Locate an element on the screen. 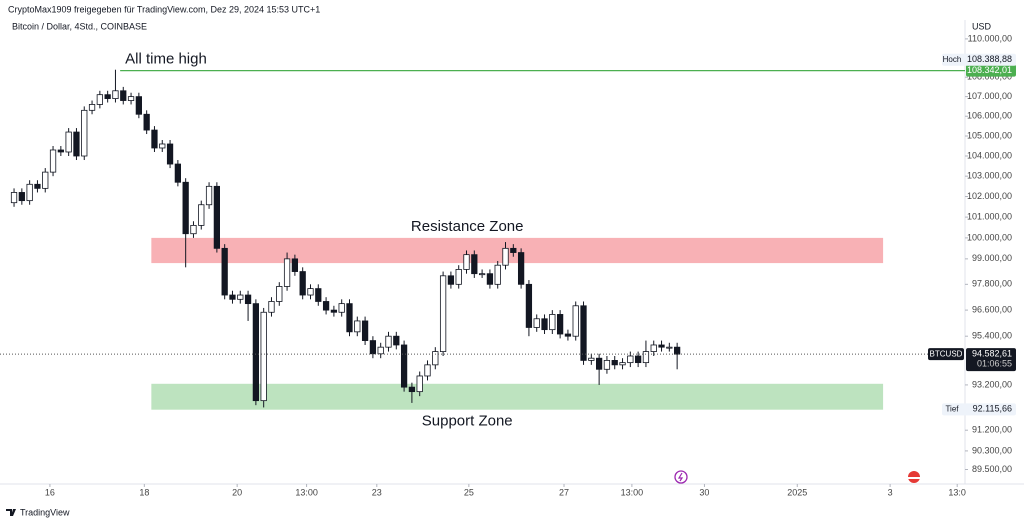  y-tick-label: 107.000,00 is located at coordinates (989, 96).